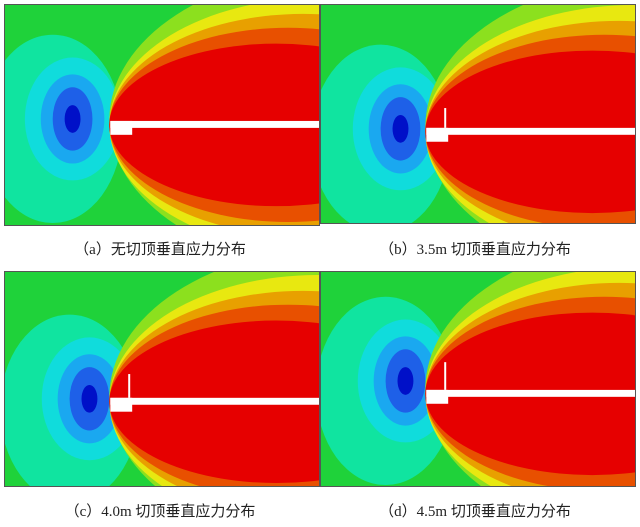  Describe the element at coordinates (475, 250) in the screenshot. I see `caption-b: （b）3.5m 切顶垂直应力分布` at that location.